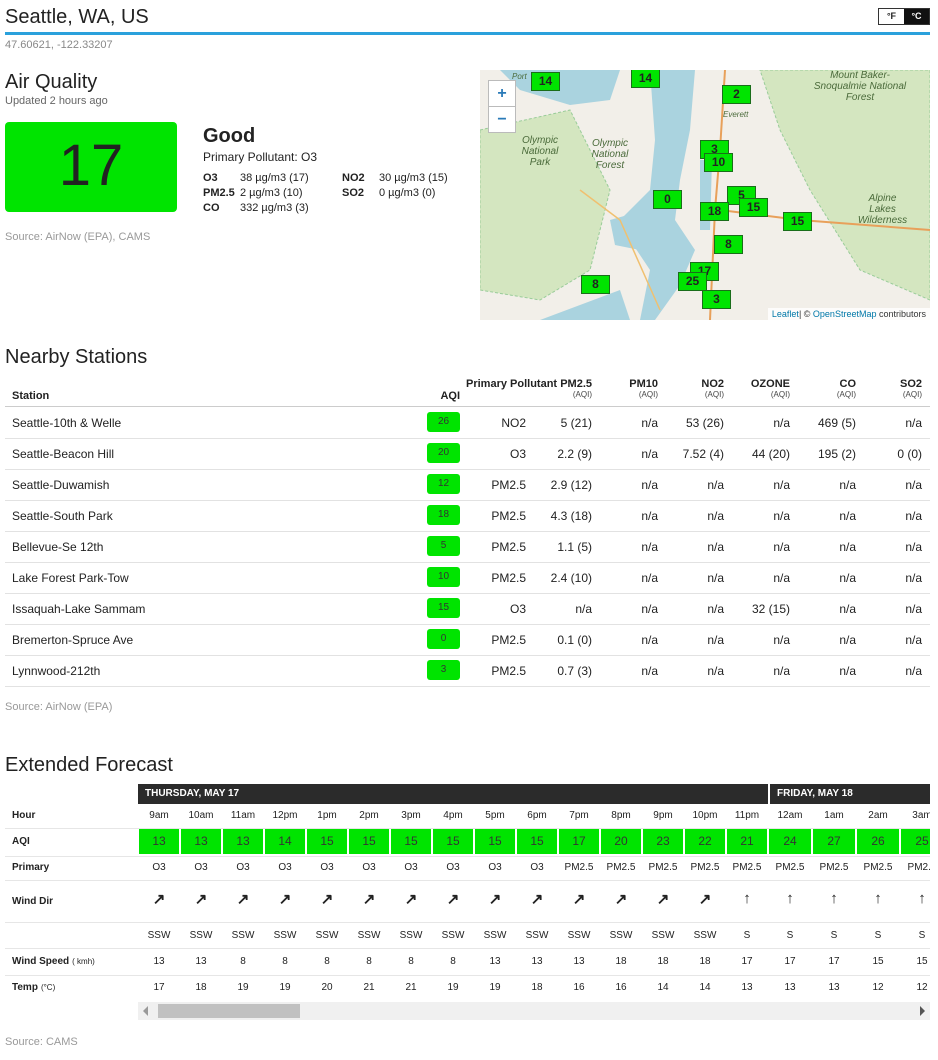 The width and height of the screenshot is (938, 1060). What do you see at coordinates (790, 898) in the screenshot?
I see `wind-arrow: ↑` at bounding box center [790, 898].